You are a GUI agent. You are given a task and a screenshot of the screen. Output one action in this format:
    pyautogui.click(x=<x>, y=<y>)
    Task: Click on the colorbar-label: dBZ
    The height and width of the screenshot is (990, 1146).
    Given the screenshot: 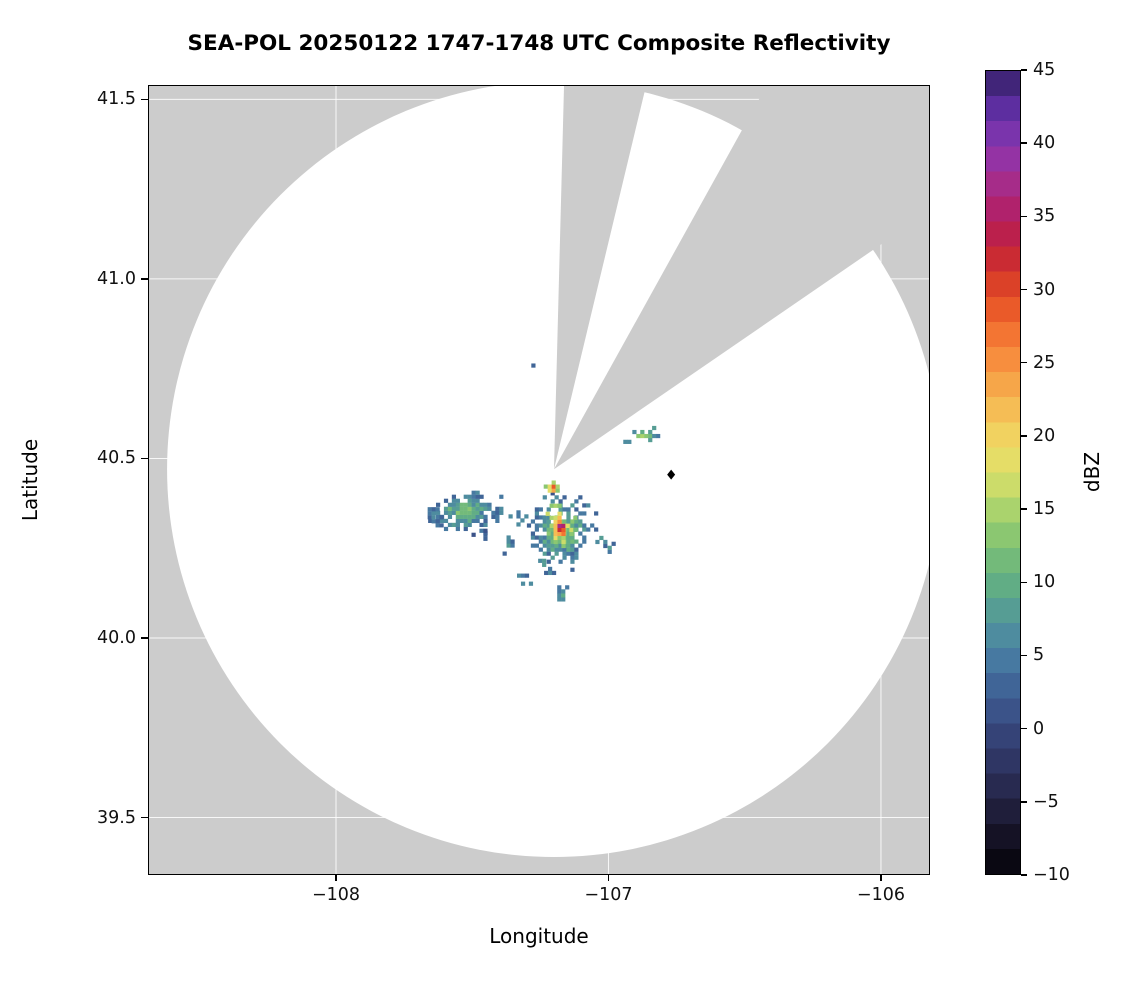 What is the action you would take?
    pyautogui.click(x=1092, y=472)
    